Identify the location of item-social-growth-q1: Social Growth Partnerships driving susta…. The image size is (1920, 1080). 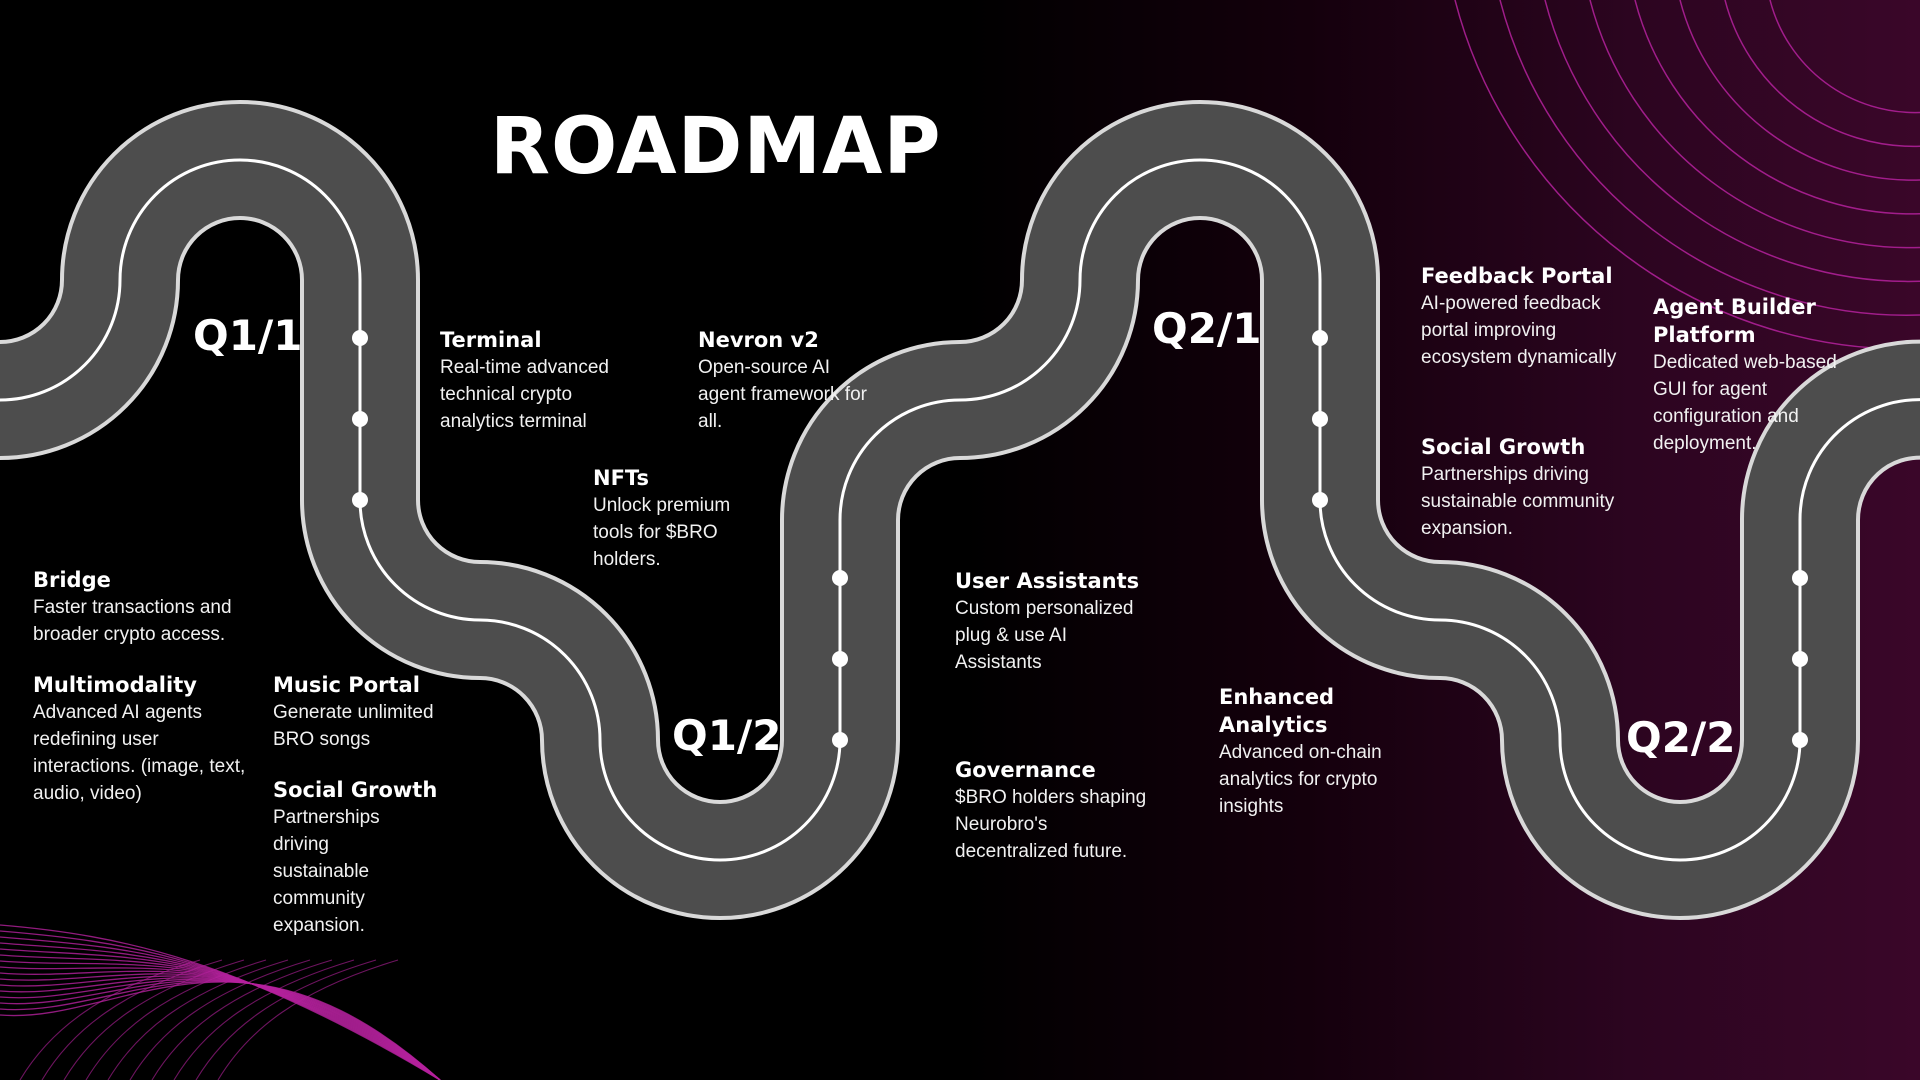
(360, 857).